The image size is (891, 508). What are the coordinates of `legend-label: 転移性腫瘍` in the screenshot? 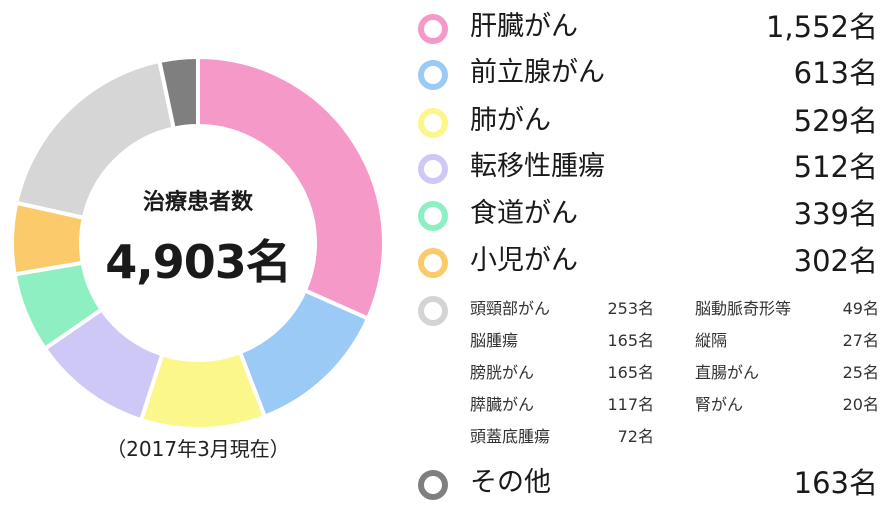 It's located at (537, 166).